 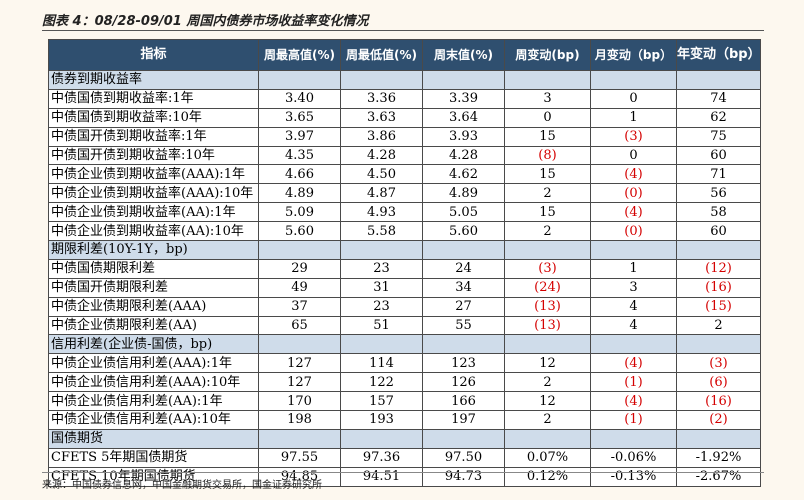 I want to click on table-row: 中债企业债信用利差(AAA):10年 127 122 126 2 (1) (6), so click(x=404, y=382).